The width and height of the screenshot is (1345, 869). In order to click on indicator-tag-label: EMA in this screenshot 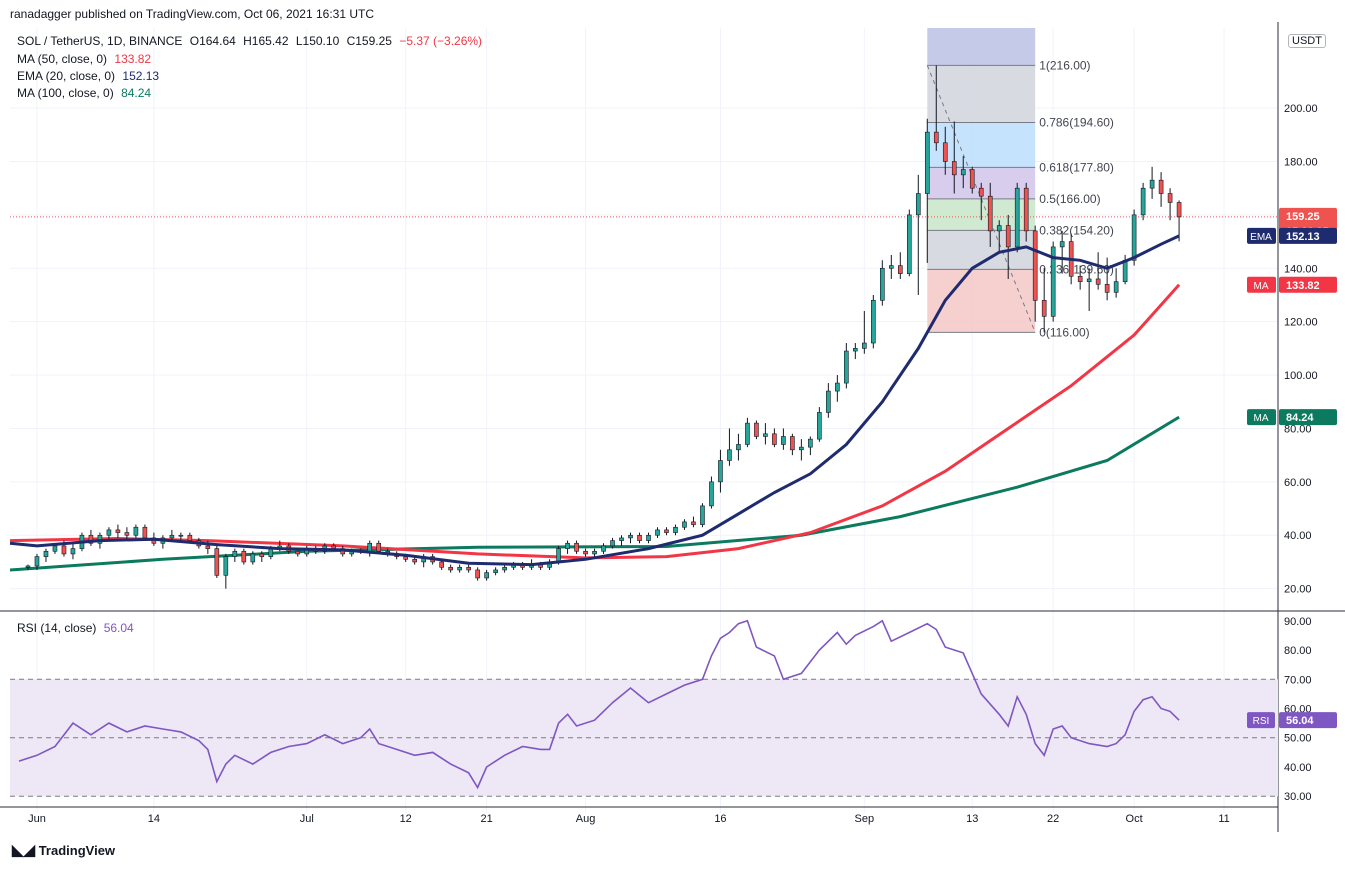, I will do `click(1261, 237)`.